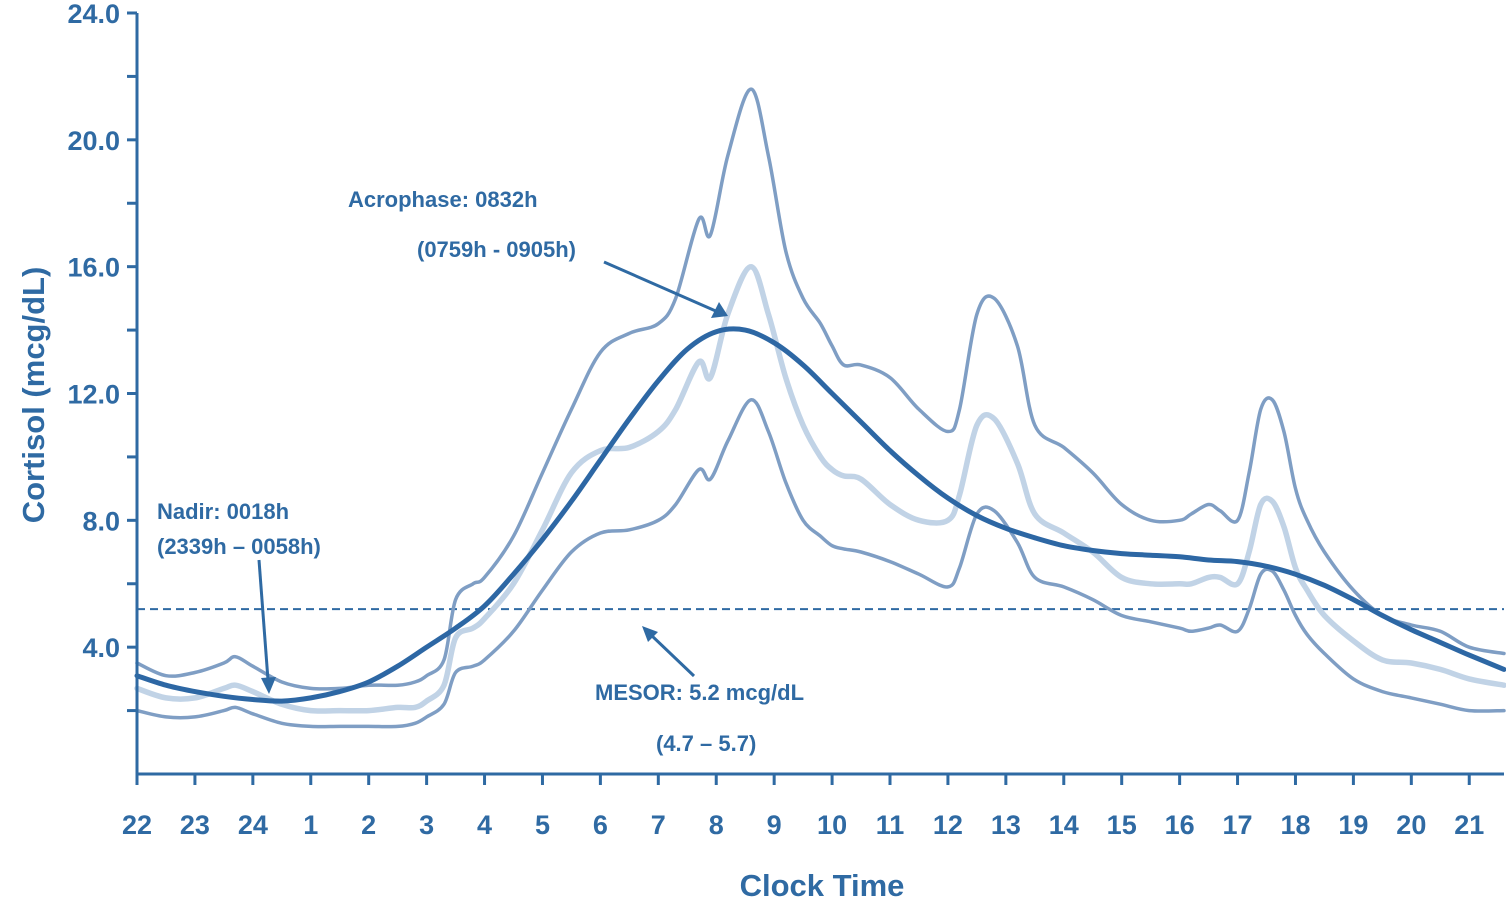  What do you see at coordinates (1295, 825) in the screenshot?
I see `x-tick-label: 18` at bounding box center [1295, 825].